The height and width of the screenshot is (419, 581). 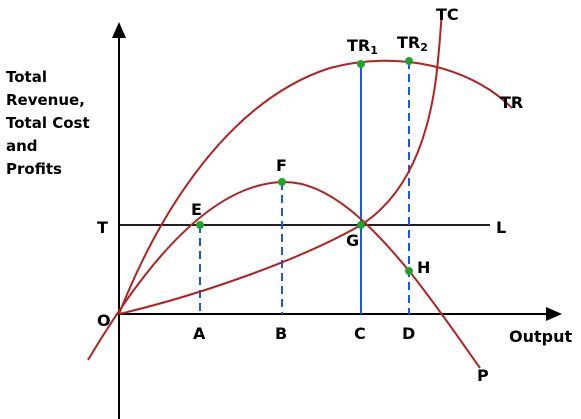 What do you see at coordinates (554, 314) in the screenshot?
I see `x-axis-arrow` at bounding box center [554, 314].